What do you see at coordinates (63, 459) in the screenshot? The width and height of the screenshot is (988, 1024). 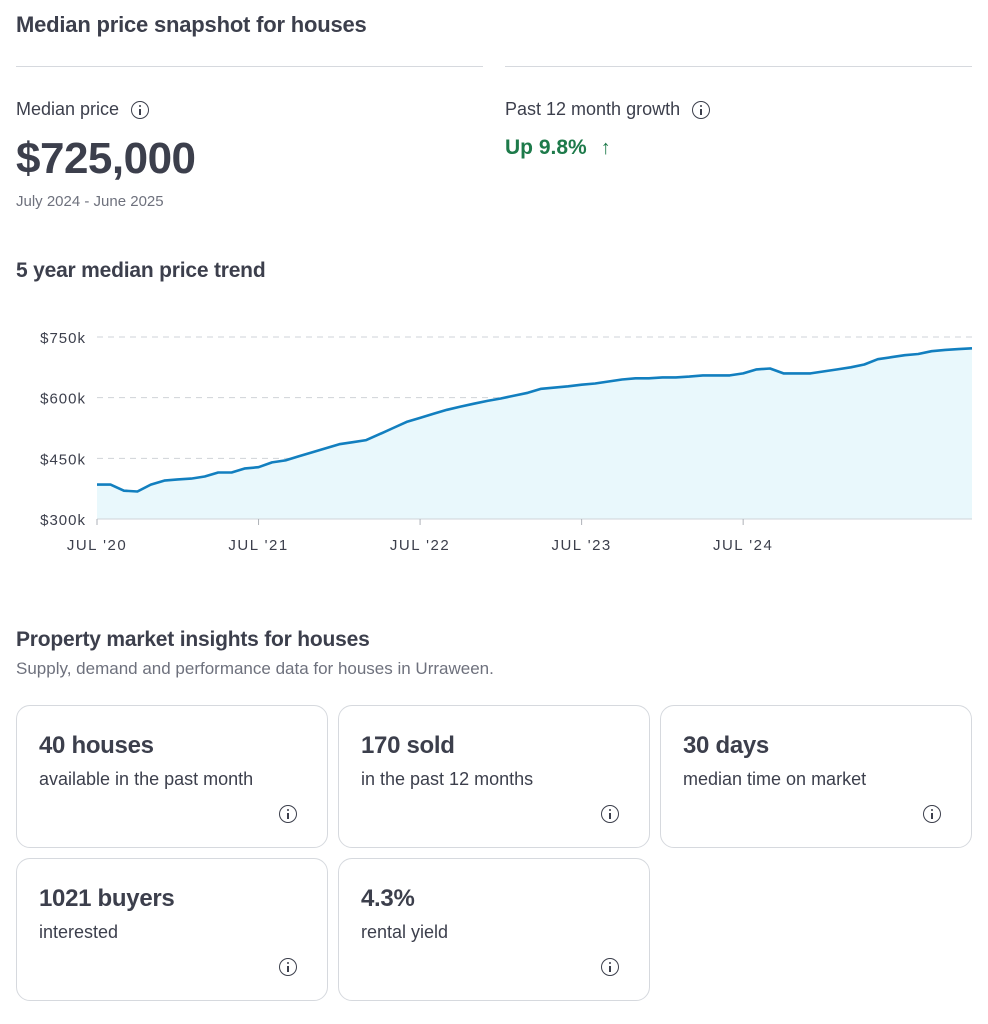 I see `y-tick-label: $450k` at bounding box center [63, 459].